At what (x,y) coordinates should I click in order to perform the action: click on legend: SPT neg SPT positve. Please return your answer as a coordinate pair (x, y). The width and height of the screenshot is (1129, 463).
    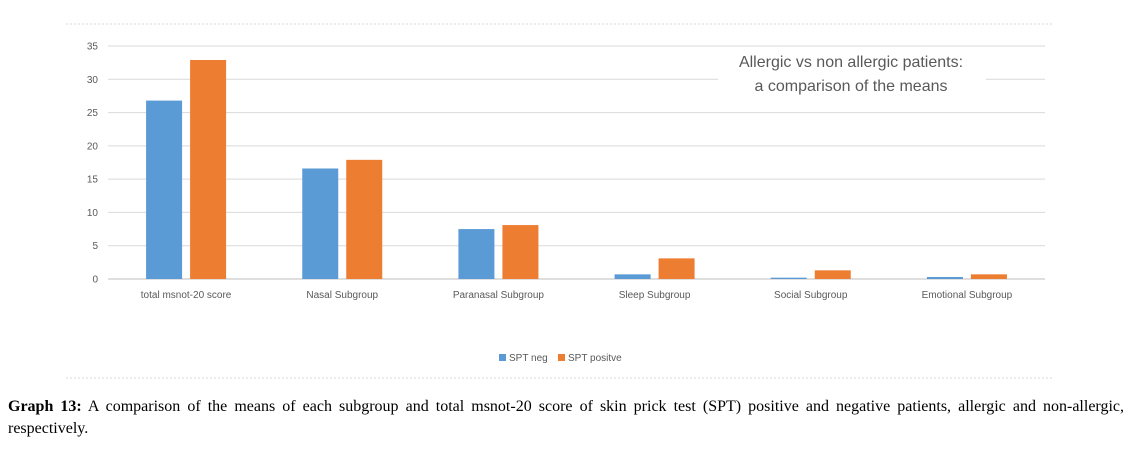
    Looking at the image, I should click on (560, 358).